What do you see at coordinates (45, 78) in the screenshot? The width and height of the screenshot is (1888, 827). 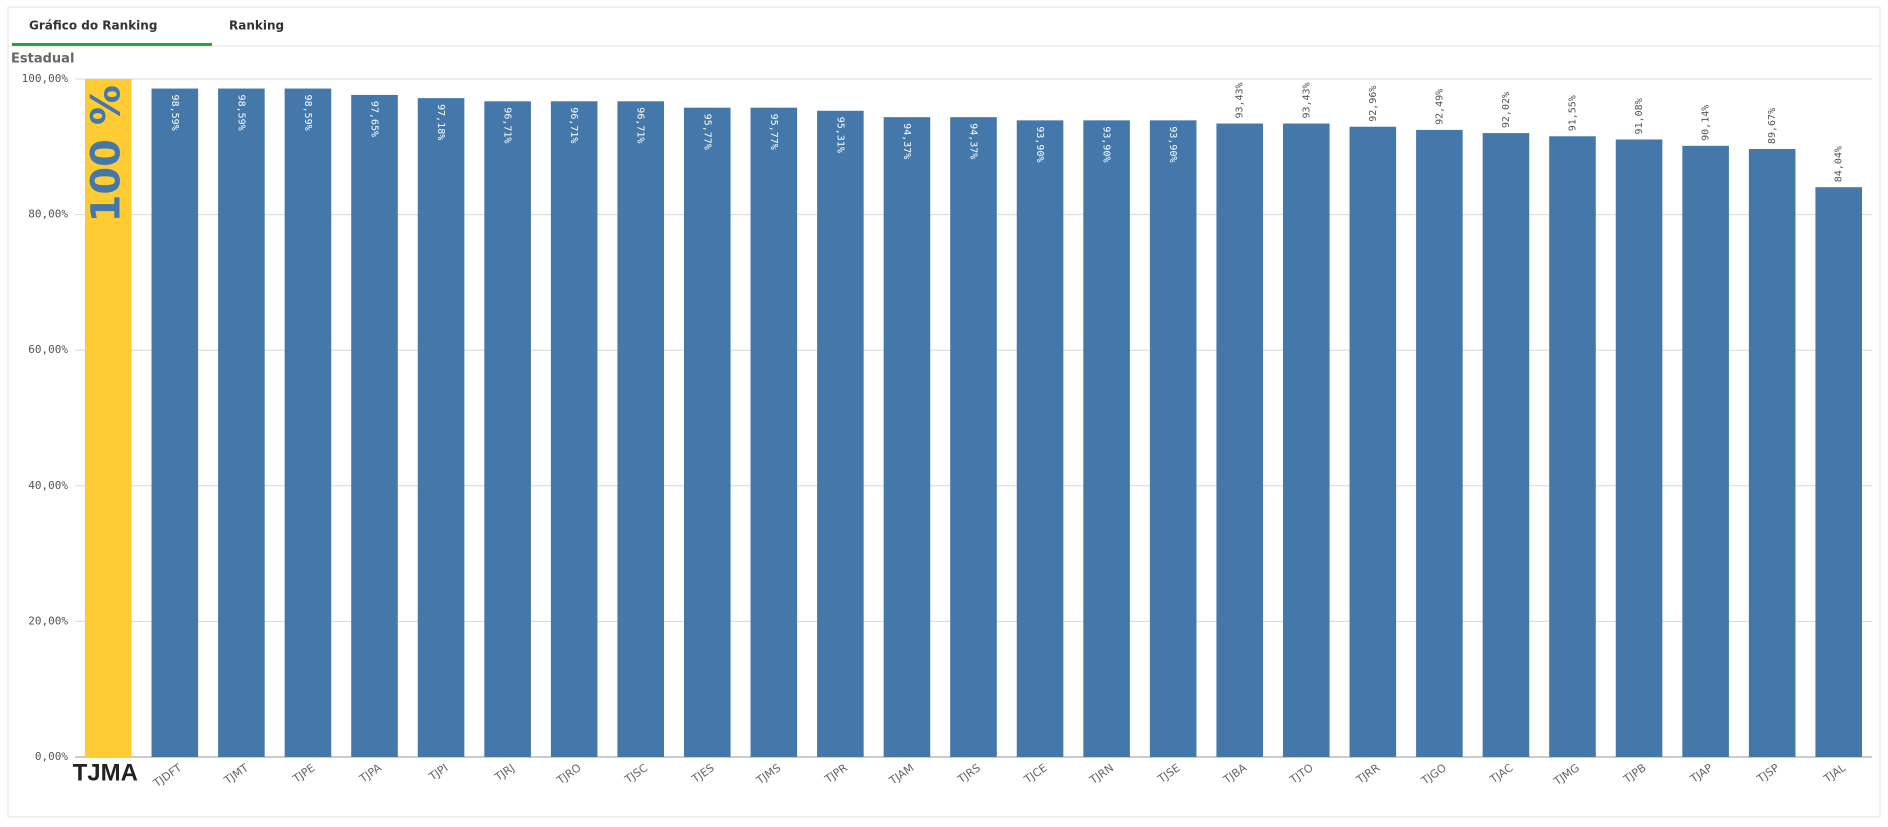 I see `y-tick-label: 100,00%` at bounding box center [45, 78].